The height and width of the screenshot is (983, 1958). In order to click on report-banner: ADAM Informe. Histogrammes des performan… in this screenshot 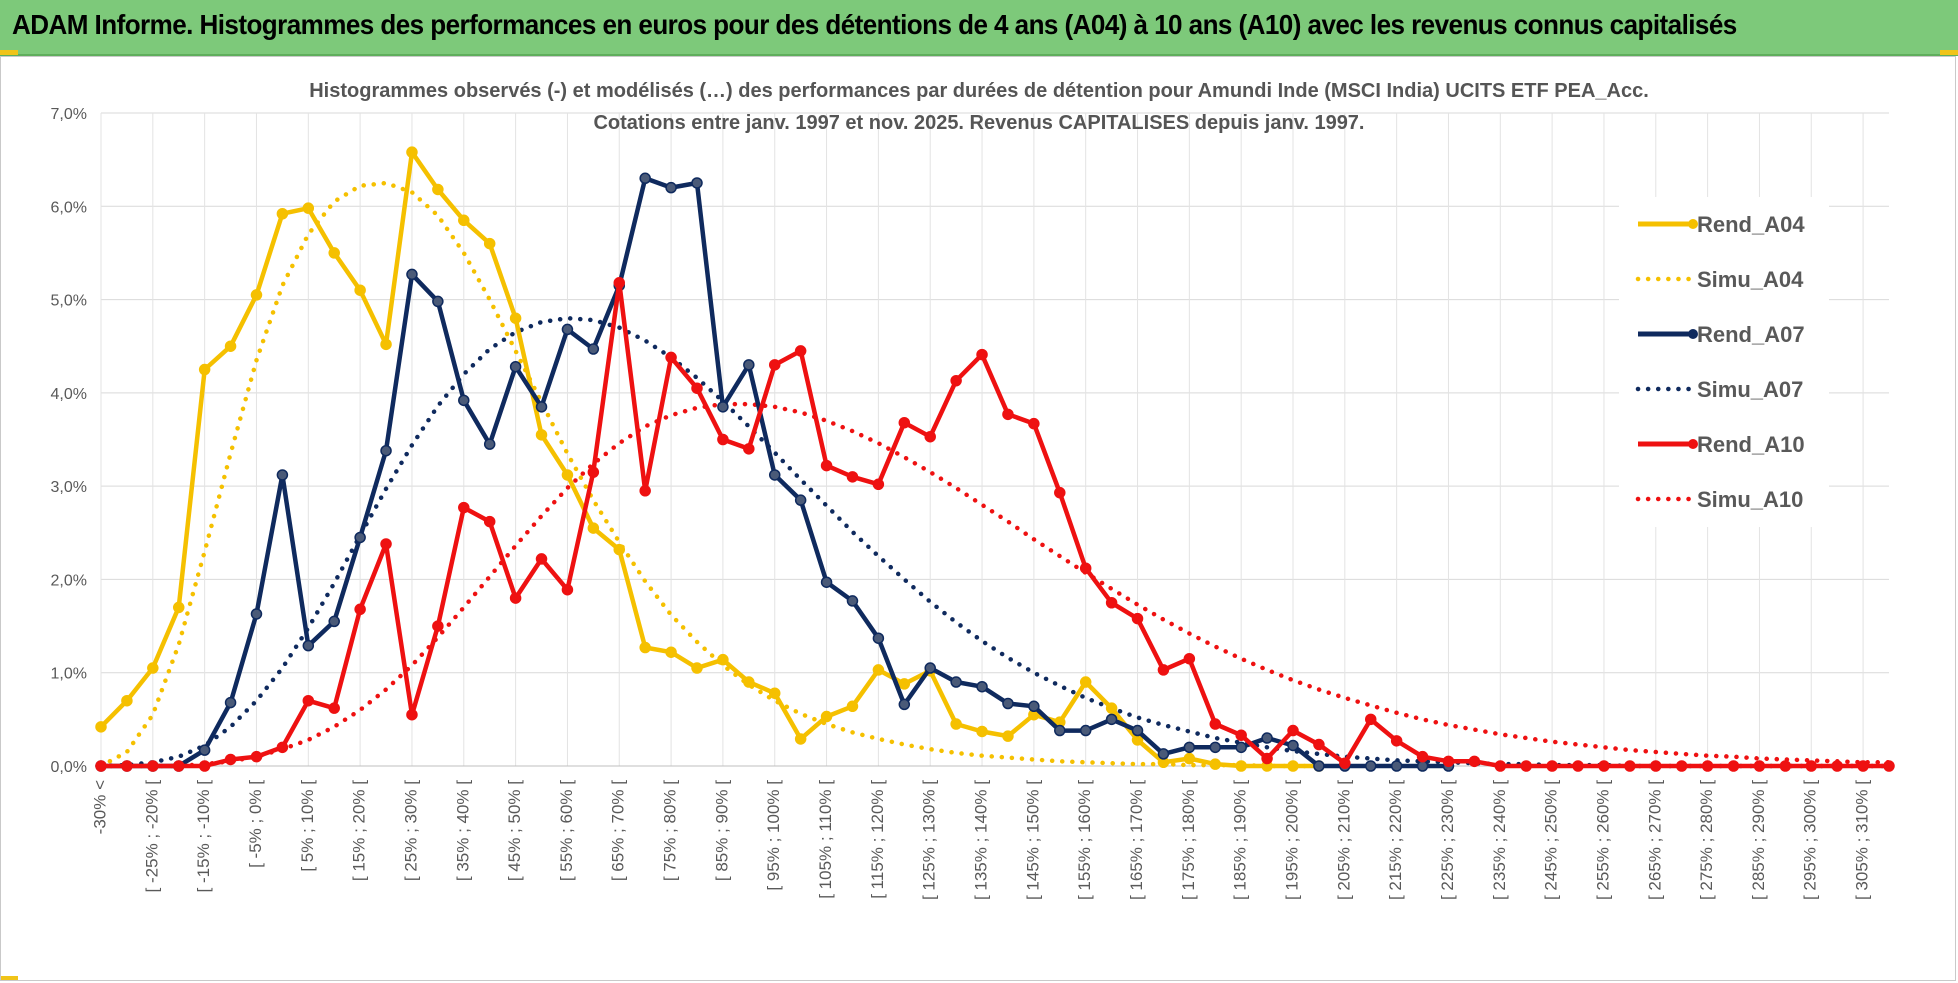, I will do `click(979, 28)`.